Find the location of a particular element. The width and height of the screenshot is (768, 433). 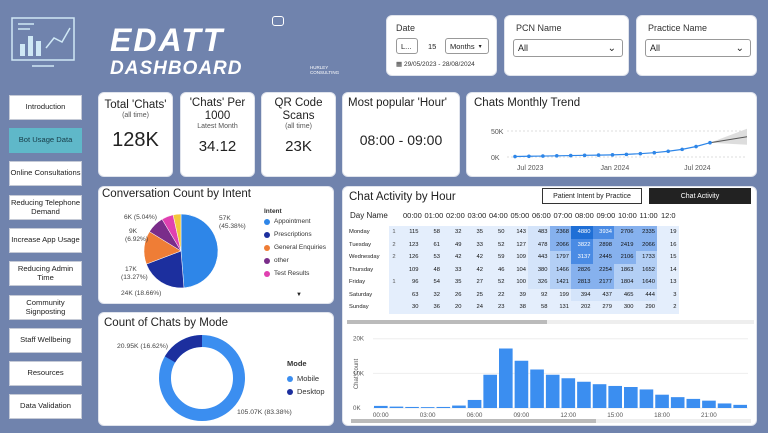

legend-item: Mobile is located at coordinates (303, 378).